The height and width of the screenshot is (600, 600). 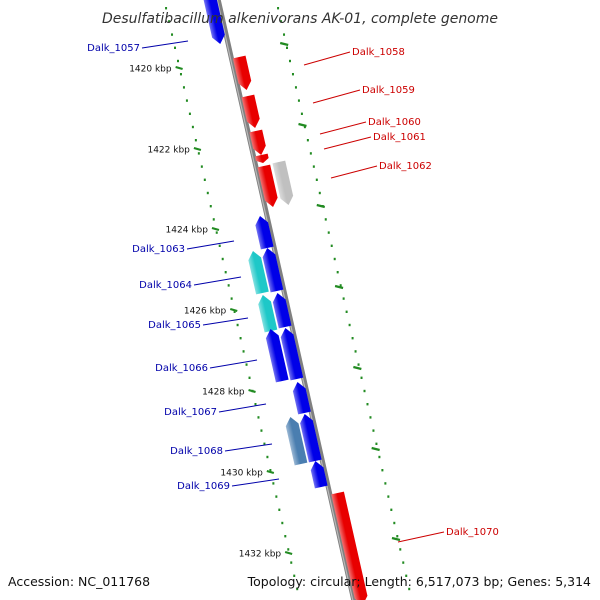 What do you see at coordinates (281, 310) in the screenshot?
I see `gene-feature-reverse-b` at bounding box center [281, 310].